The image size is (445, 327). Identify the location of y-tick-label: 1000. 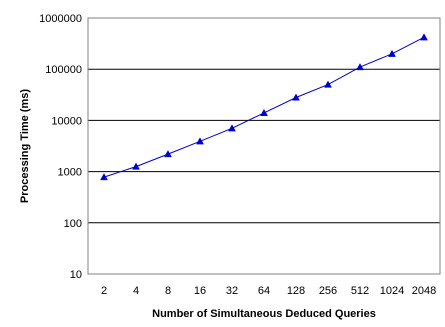
(70, 173).